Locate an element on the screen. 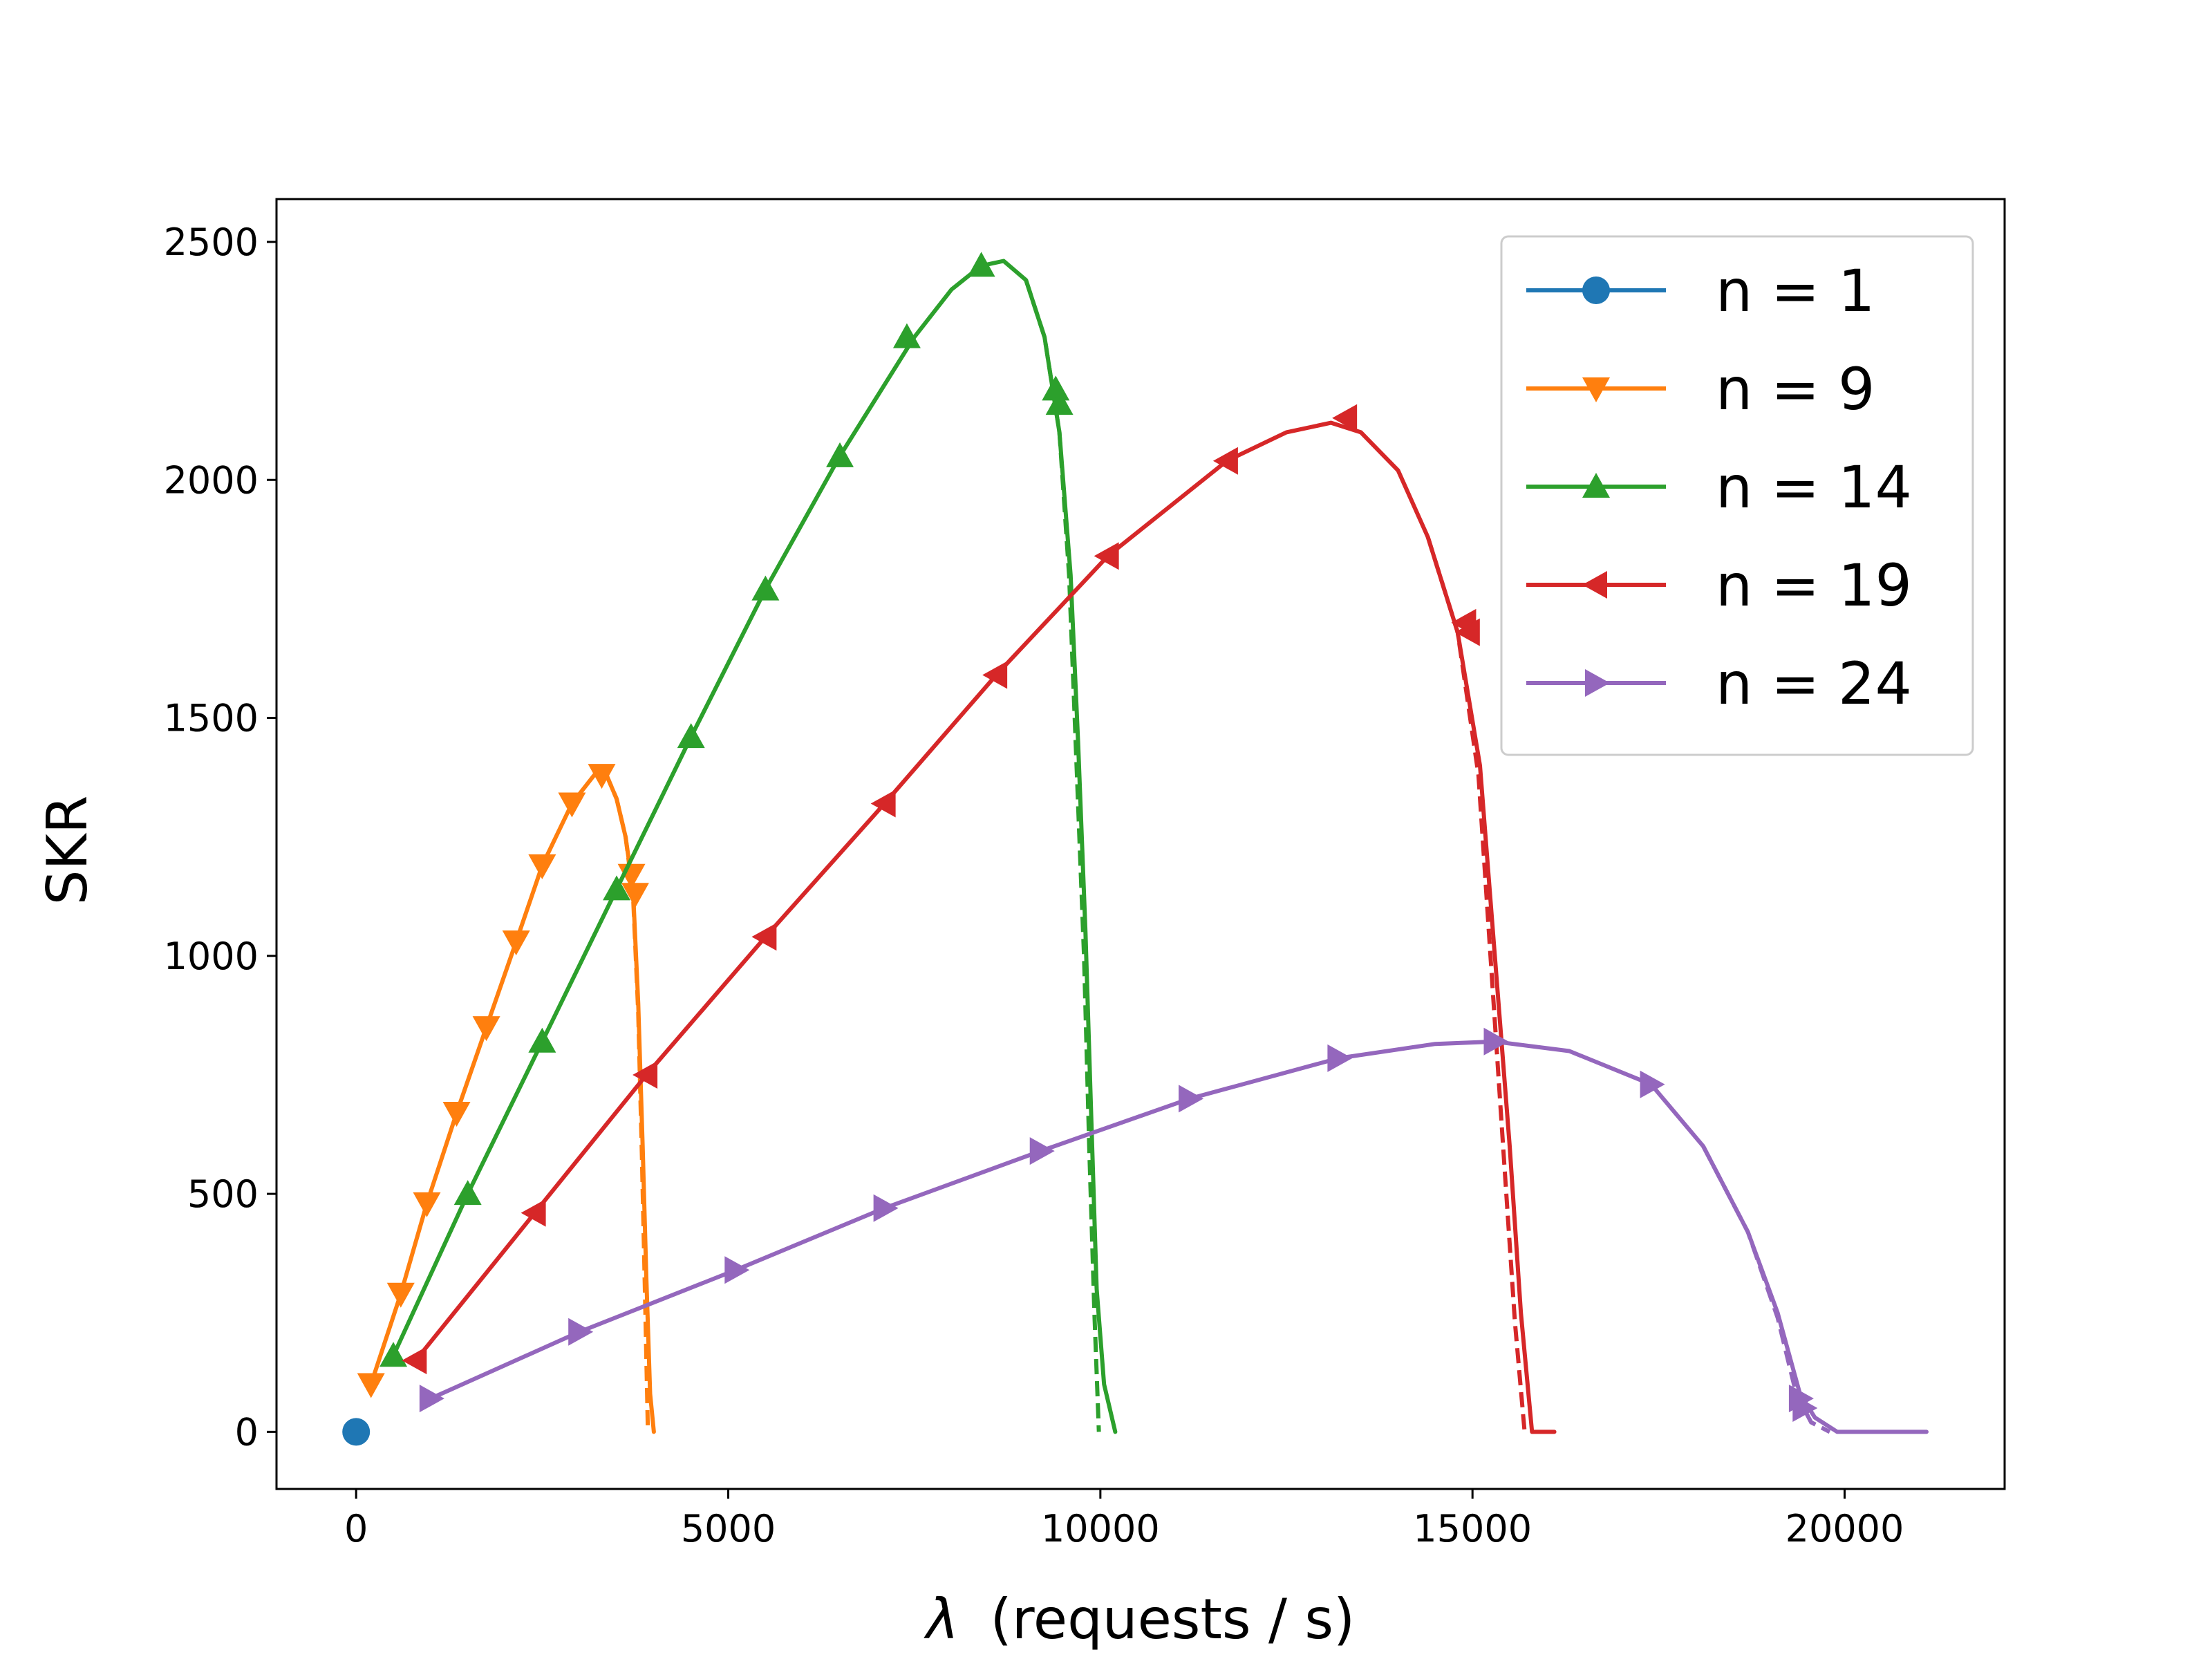  y-axis-label: SKR is located at coordinates (67, 851).